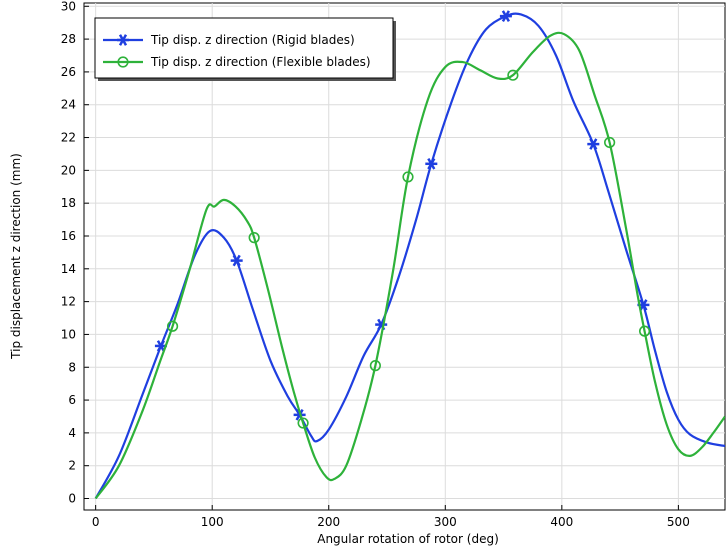 The height and width of the screenshot is (548, 726). Describe the element at coordinates (123, 40) in the screenshot. I see `legend-marker-rigid` at that location.